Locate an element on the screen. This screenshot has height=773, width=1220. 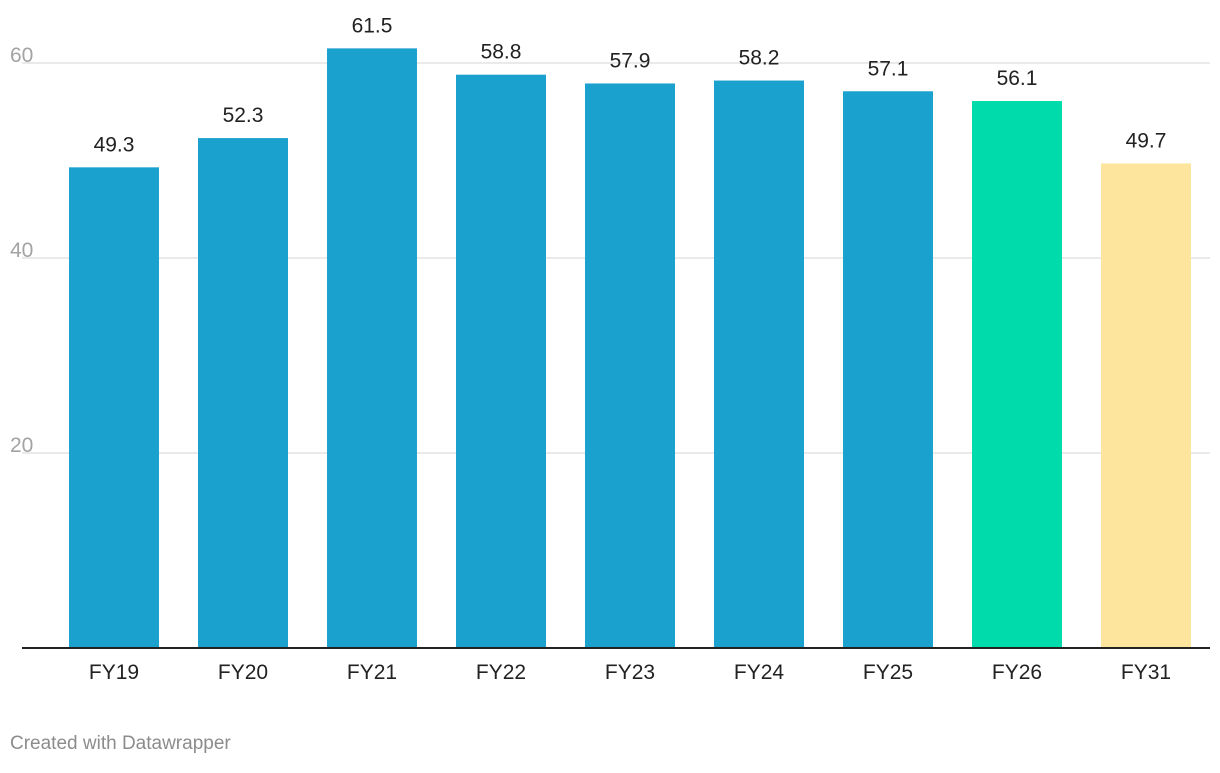
x-tick-label: FY23 is located at coordinates (630, 672).